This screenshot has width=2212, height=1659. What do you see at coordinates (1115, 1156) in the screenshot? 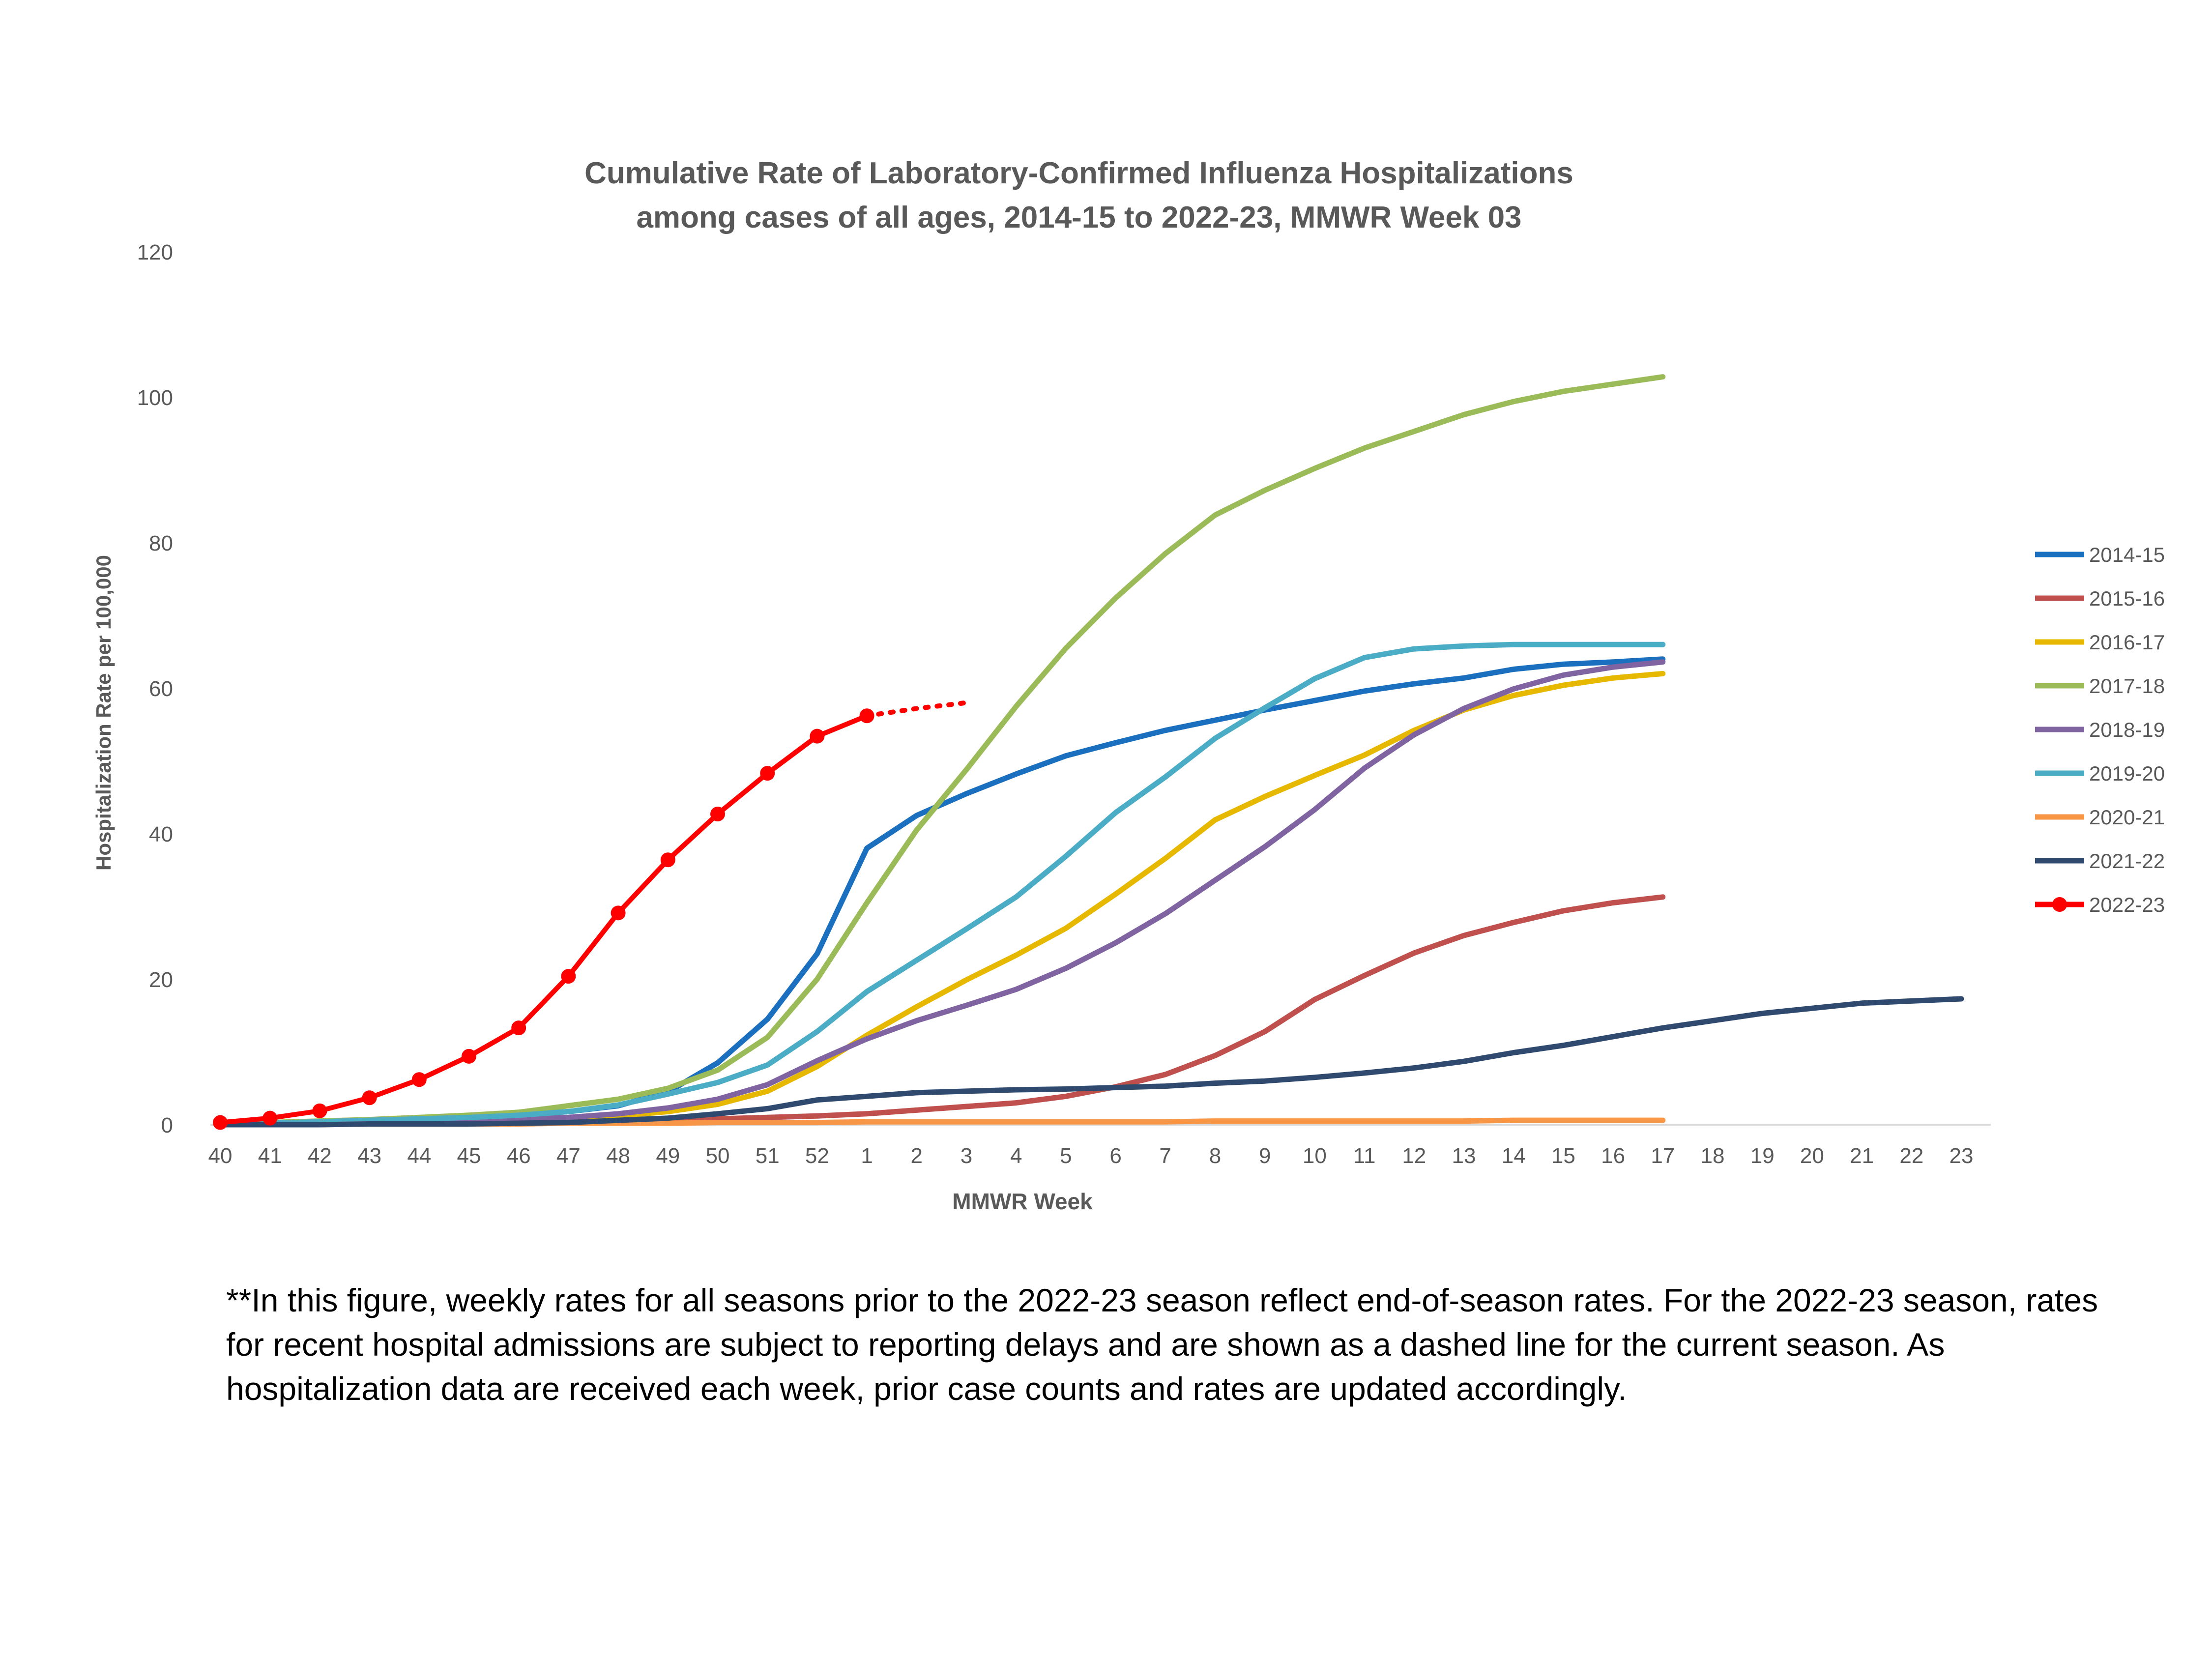
I see `x-tick-label: 6` at bounding box center [1115, 1156].